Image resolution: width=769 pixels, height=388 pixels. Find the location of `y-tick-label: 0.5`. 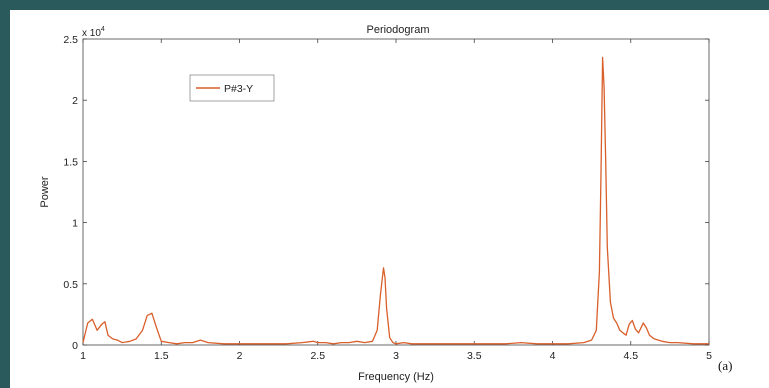

y-tick-label: 0.5 is located at coordinates (70, 285).